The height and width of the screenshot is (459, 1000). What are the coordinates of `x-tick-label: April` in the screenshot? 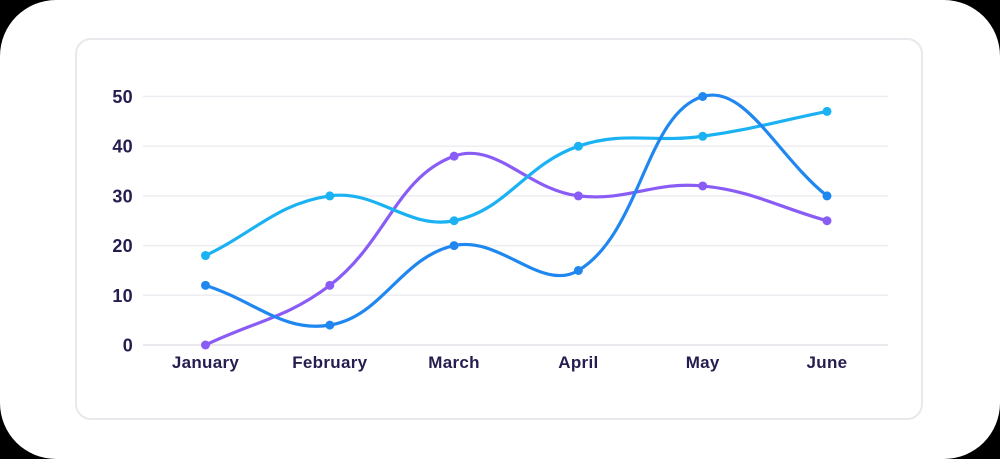 It's located at (578, 362).